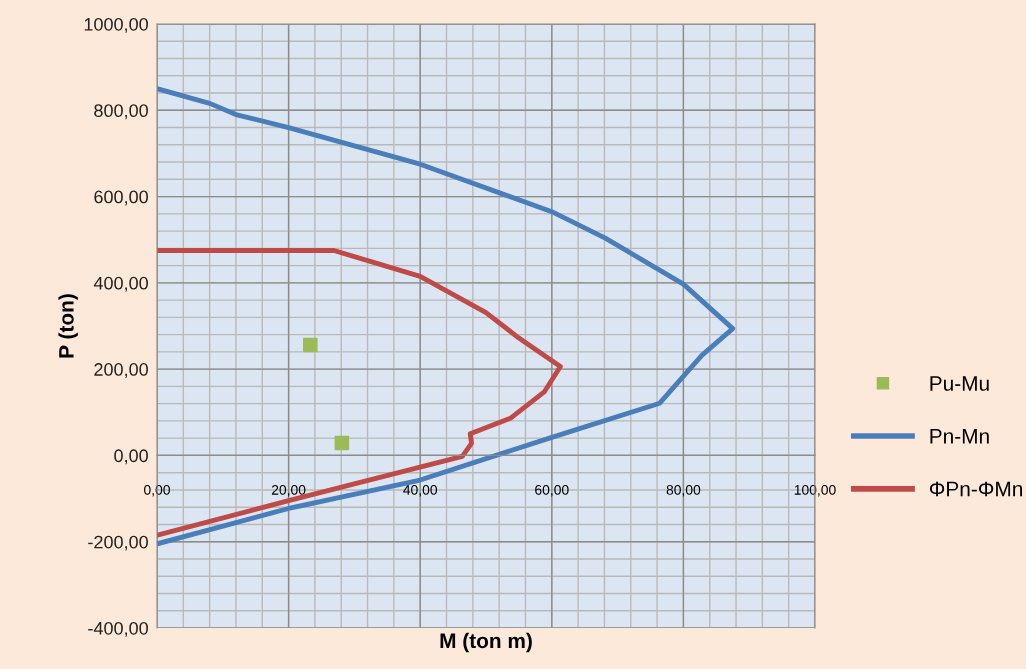 The width and height of the screenshot is (1026, 669). Describe the element at coordinates (121, 112) in the screenshot. I see `y-tick-label: 800,00` at that location.